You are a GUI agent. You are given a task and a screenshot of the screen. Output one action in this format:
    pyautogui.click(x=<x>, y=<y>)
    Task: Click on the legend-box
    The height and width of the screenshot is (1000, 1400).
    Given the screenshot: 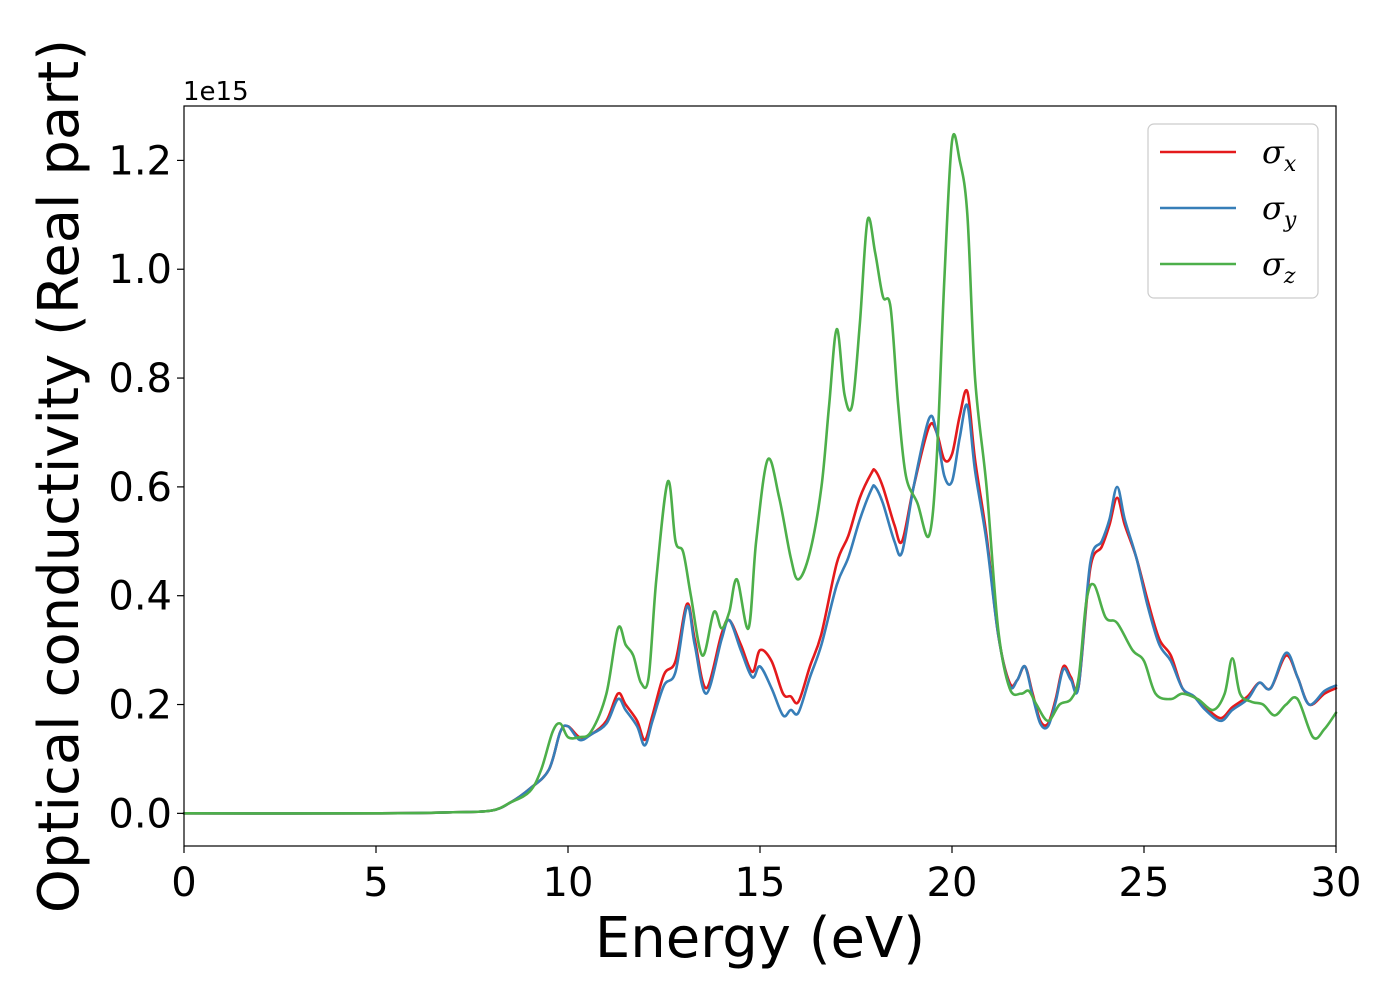 What is the action you would take?
    pyautogui.click(x=1233, y=211)
    